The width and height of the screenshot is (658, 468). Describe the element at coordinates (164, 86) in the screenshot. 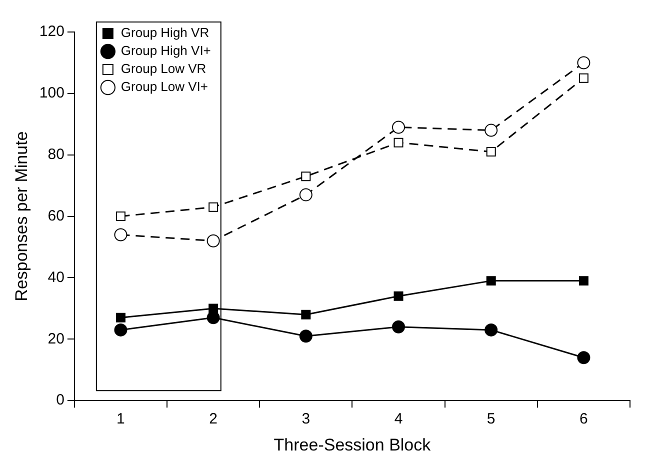

I see `legend-label: Group Low VI+` at that location.